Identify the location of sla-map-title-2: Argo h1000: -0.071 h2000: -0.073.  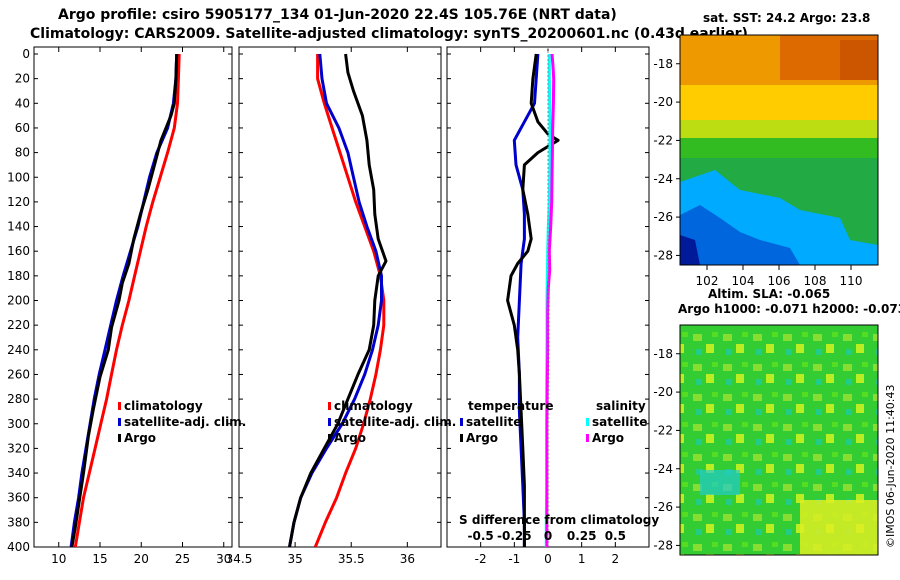
(789, 309).